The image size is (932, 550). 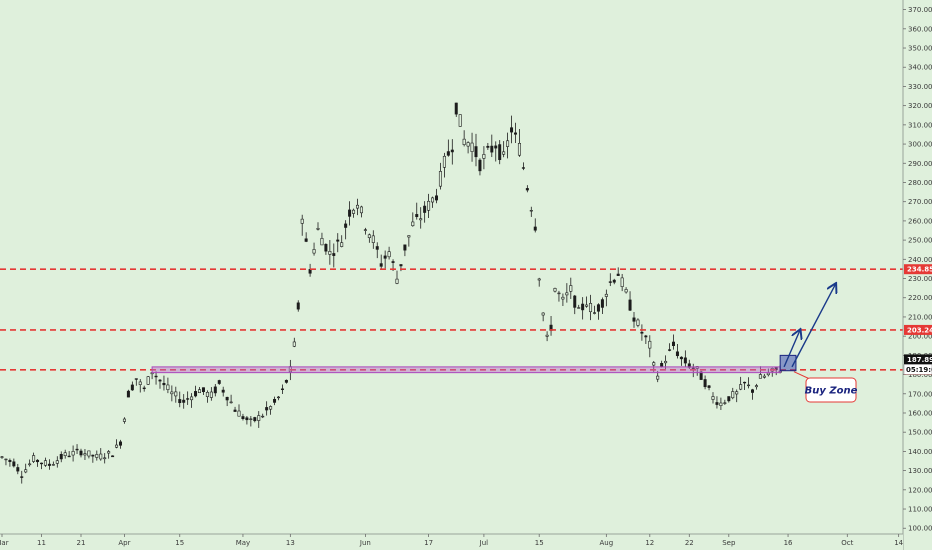 What do you see at coordinates (917, 202) in the screenshot?
I see `price-tick: 270.00` at bounding box center [917, 202].